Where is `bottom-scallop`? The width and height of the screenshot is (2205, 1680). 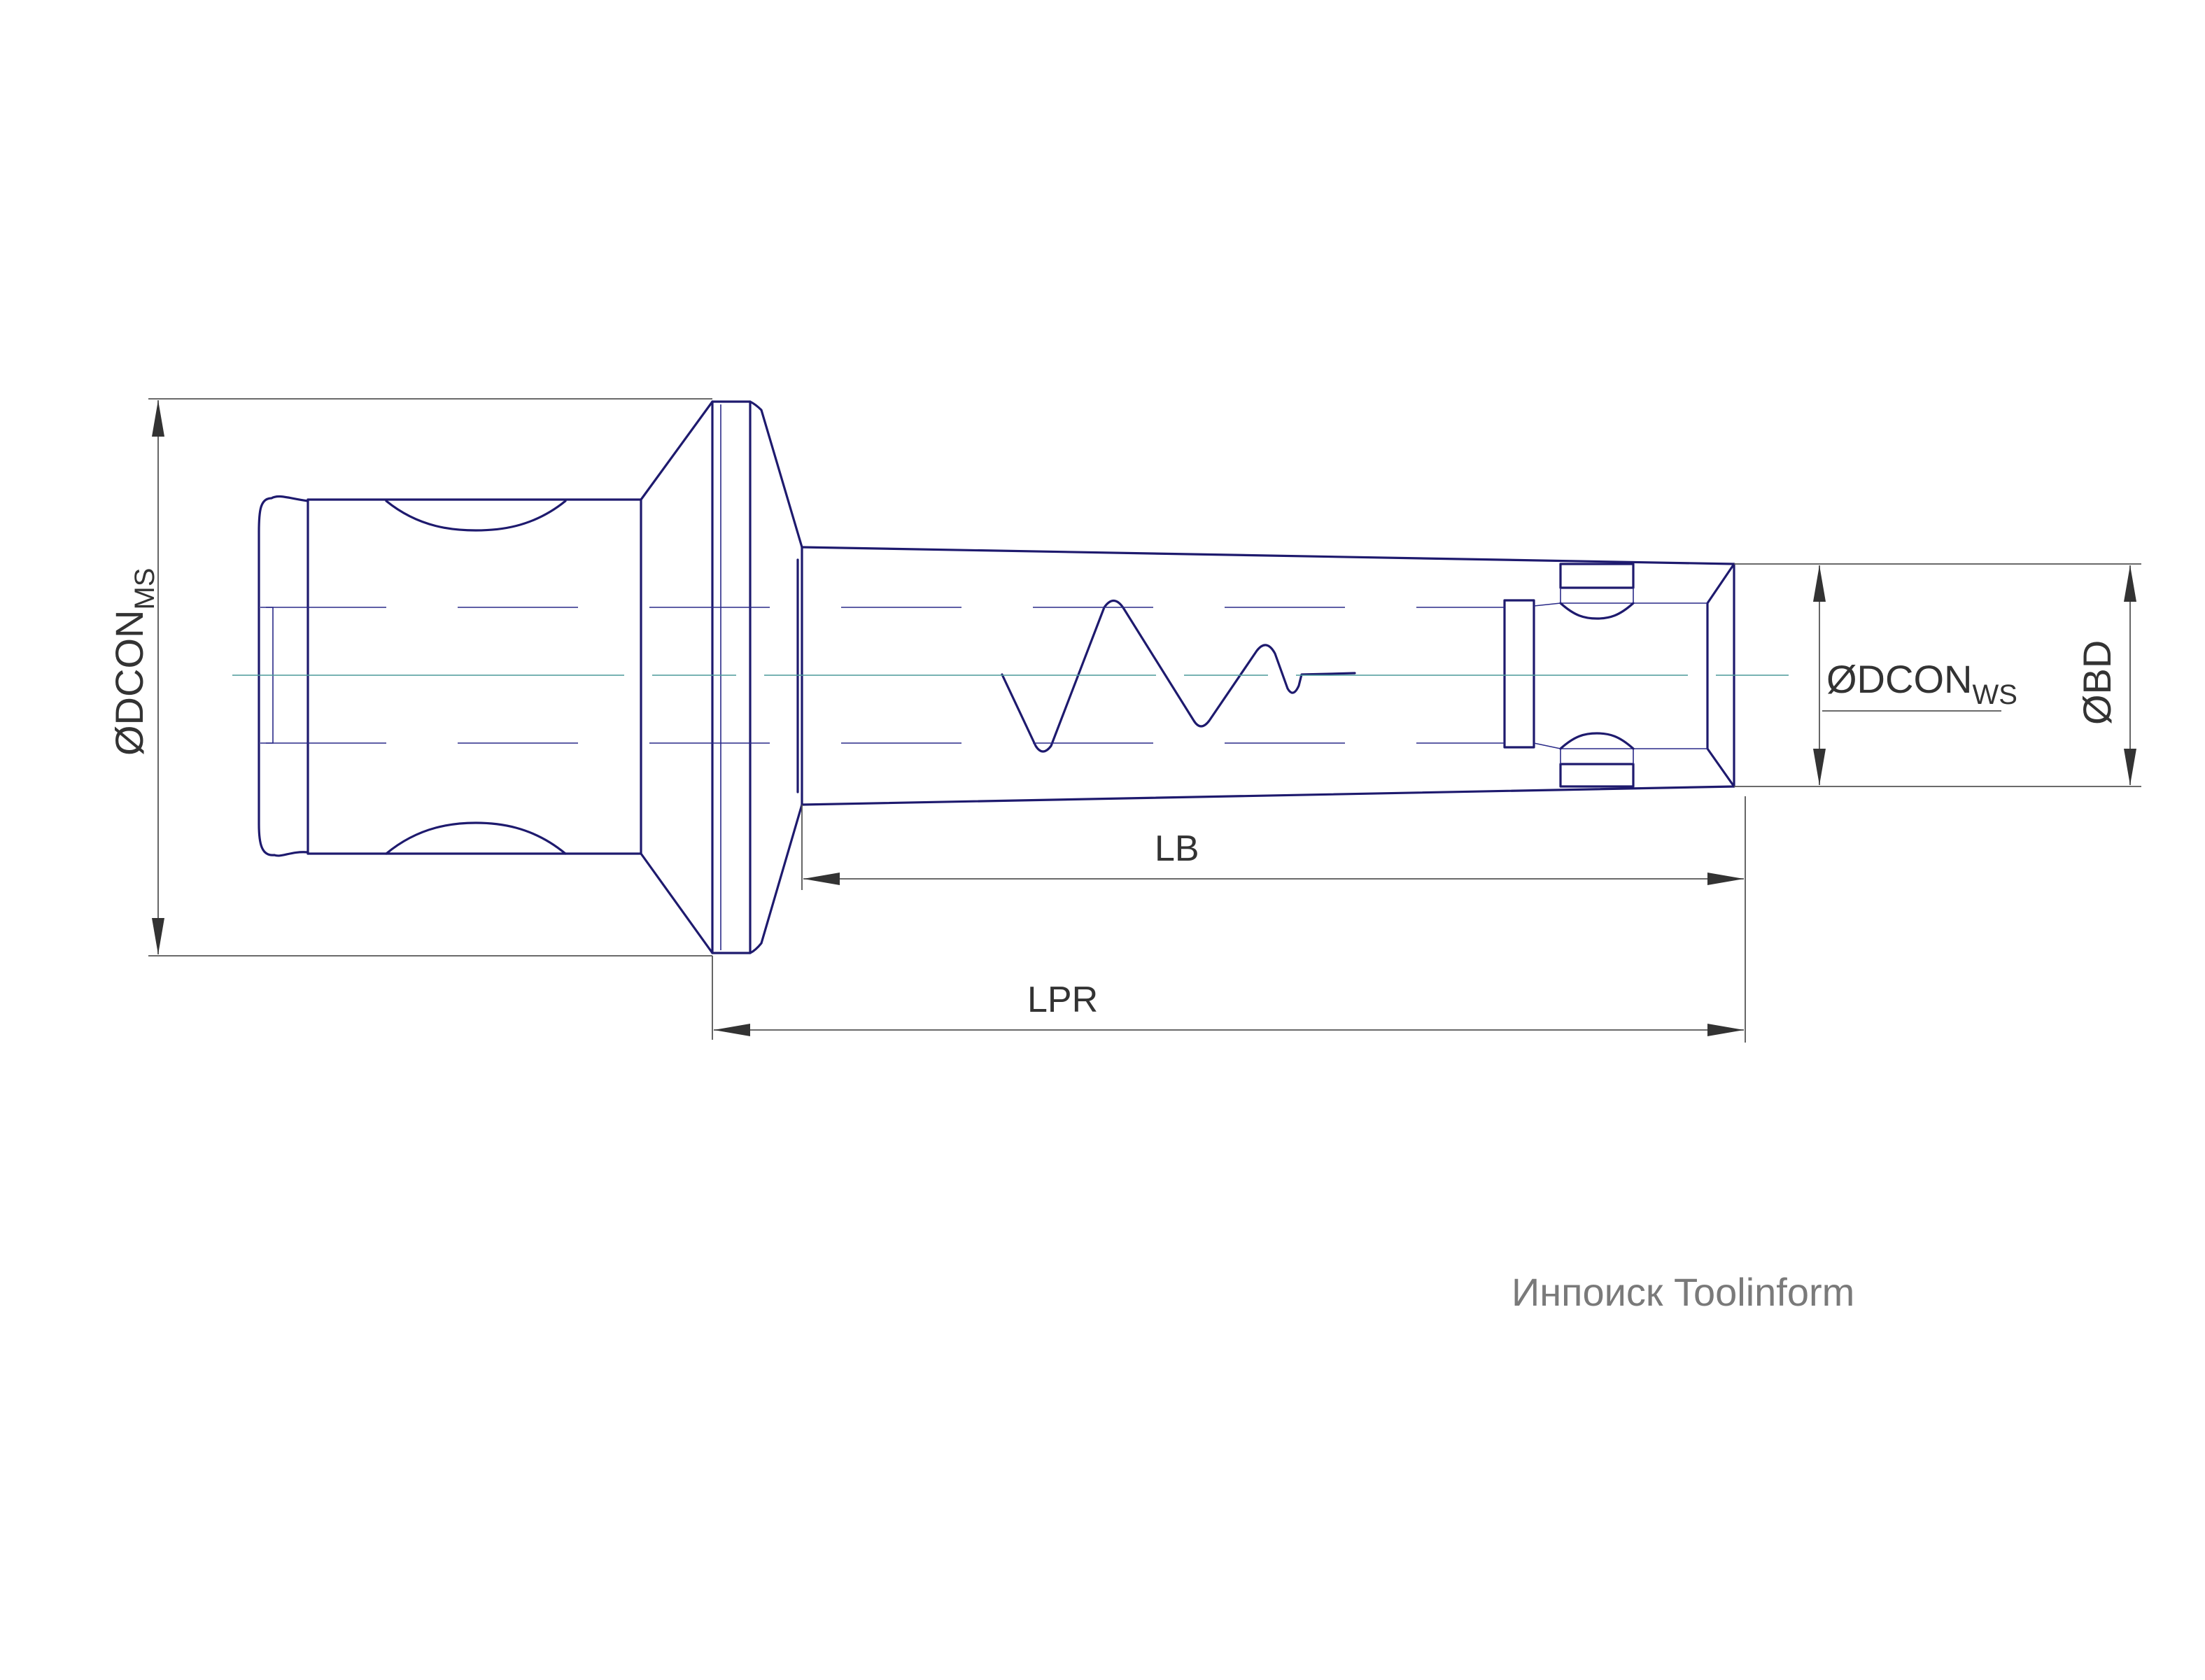 bottom-scallop is located at coordinates (476, 838).